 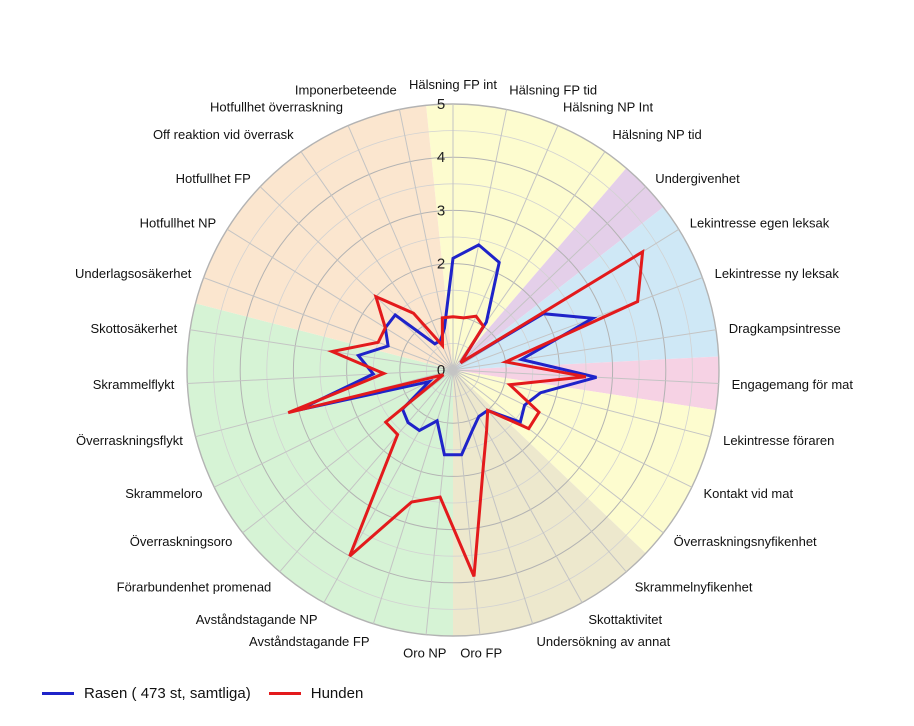 I want to click on category-label: Undergivenhet, so click(x=697, y=178).